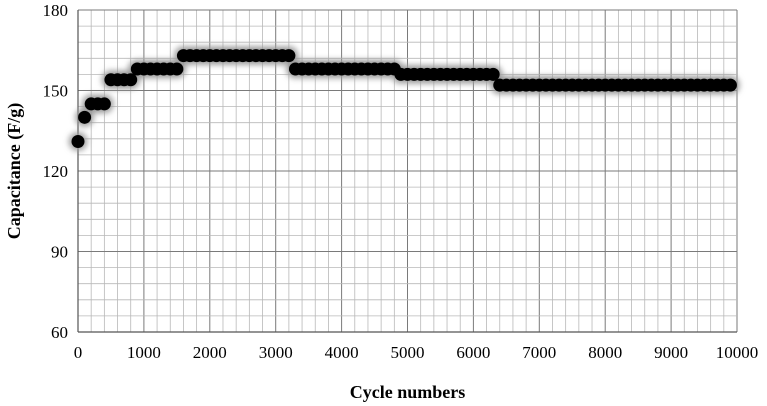  Describe the element at coordinates (78, 352) in the screenshot. I see `x-tick-label: 0` at that location.